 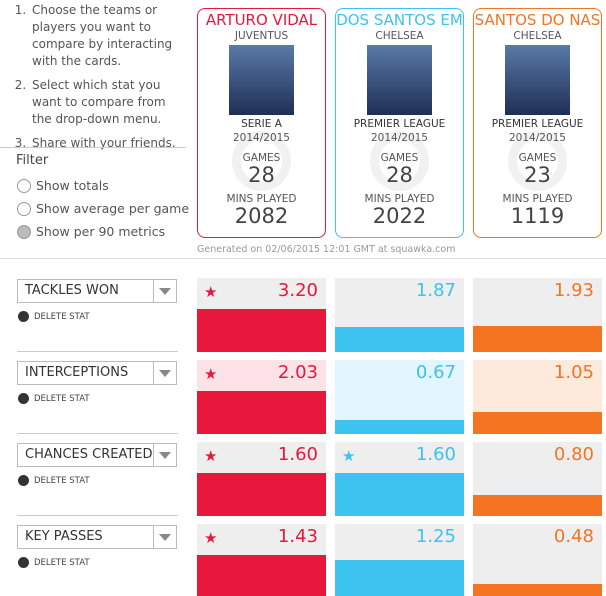 I want to click on mins: 2022, so click(x=399, y=216).